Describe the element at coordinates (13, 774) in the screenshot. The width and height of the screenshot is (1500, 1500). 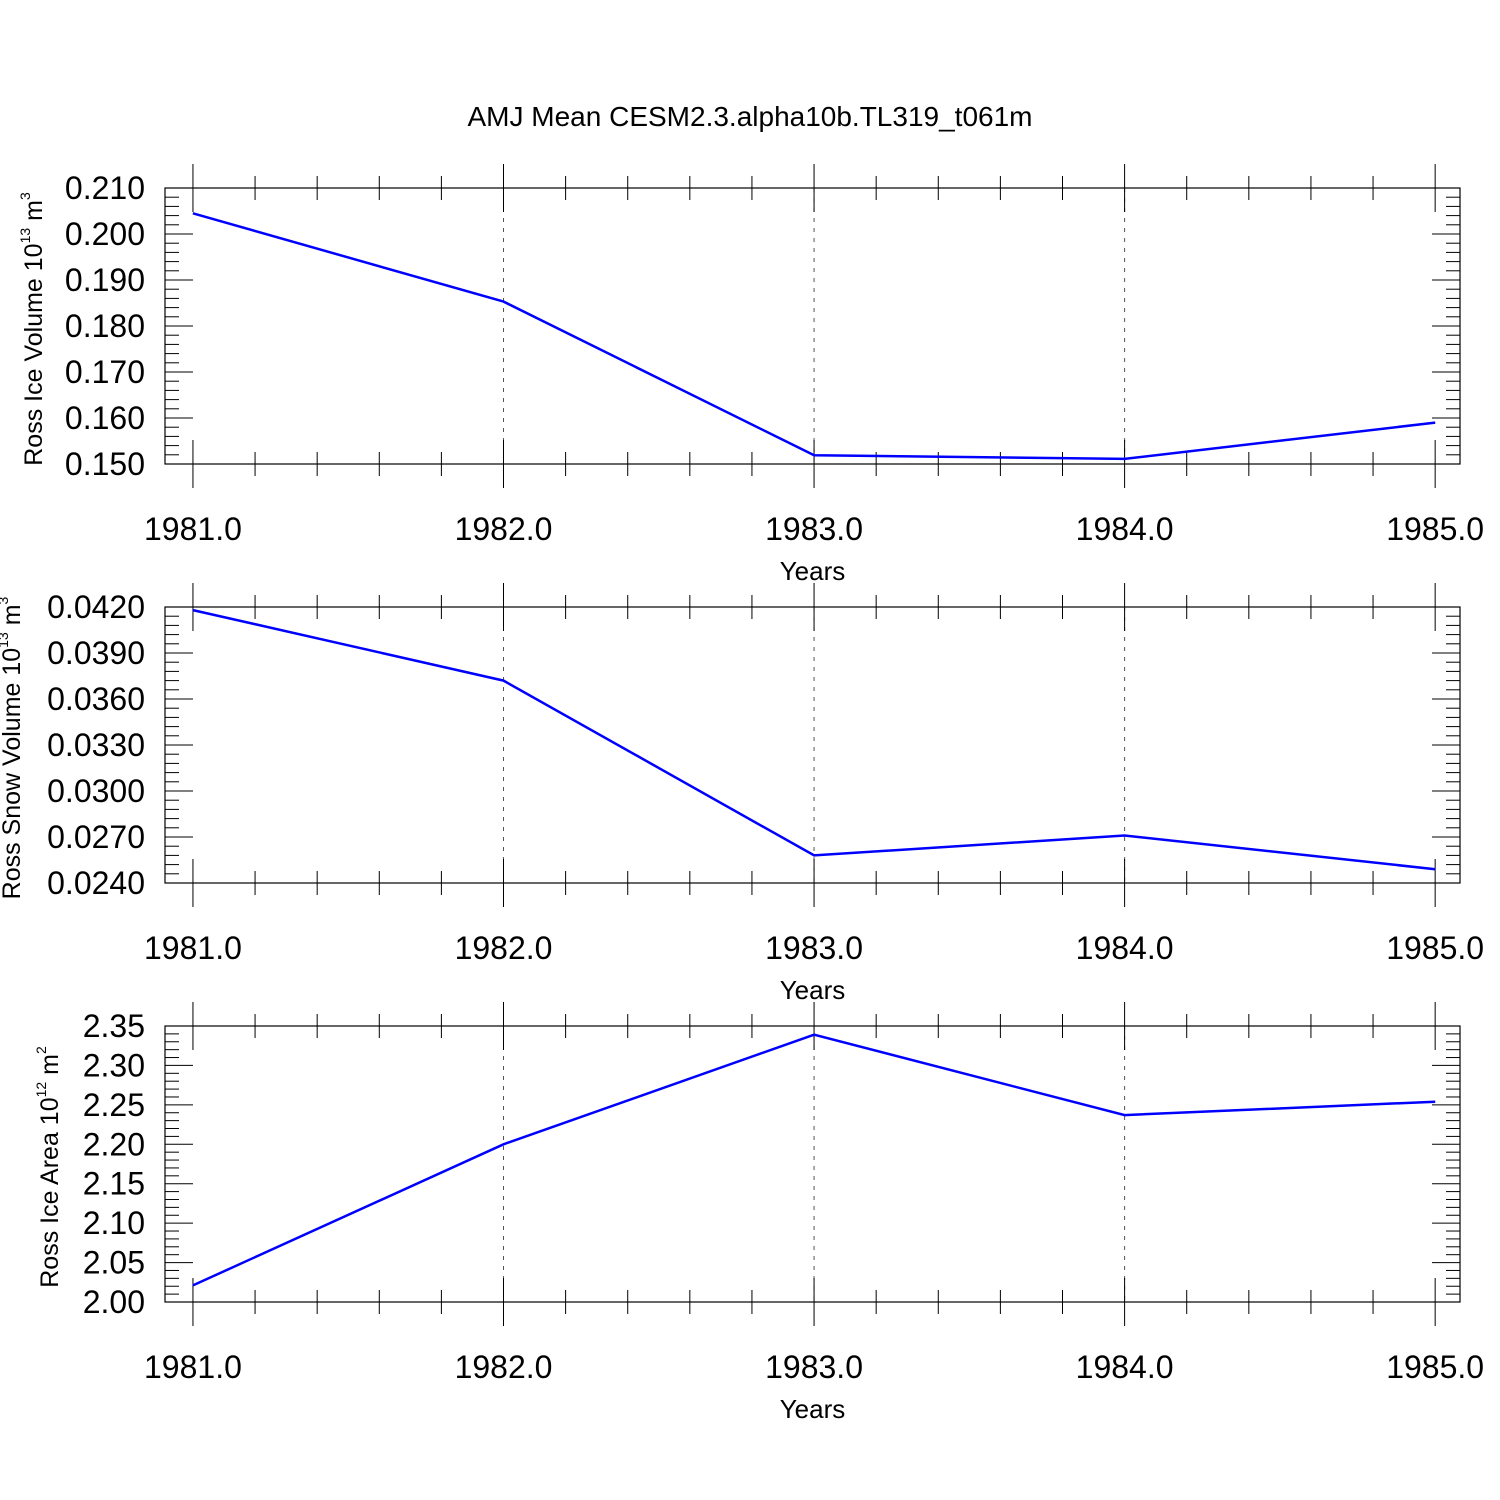
I see `y-axis-label-text: Ross Snow Volume 10` at that location.